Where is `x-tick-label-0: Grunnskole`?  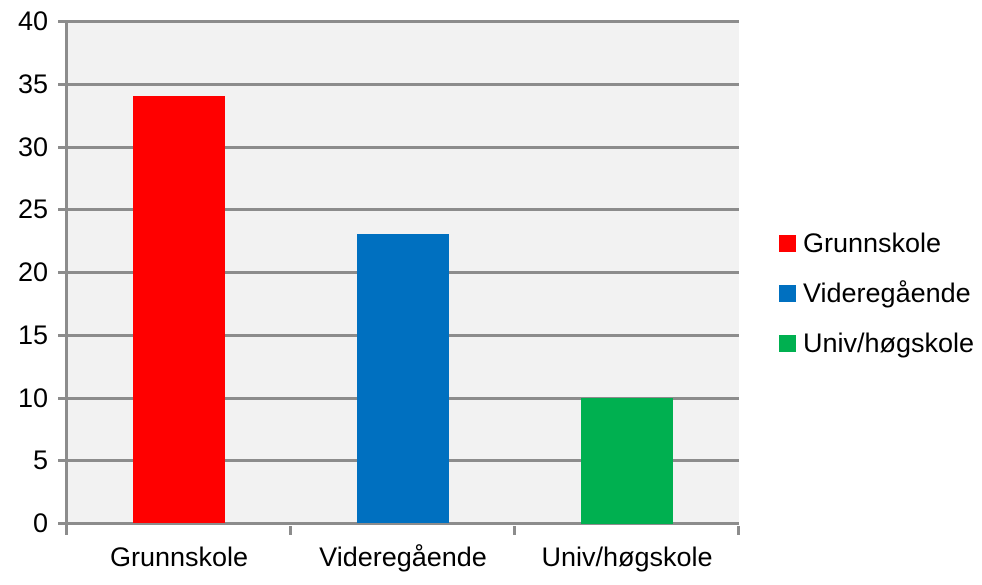 x-tick-label-0: Grunnskole is located at coordinates (179, 557).